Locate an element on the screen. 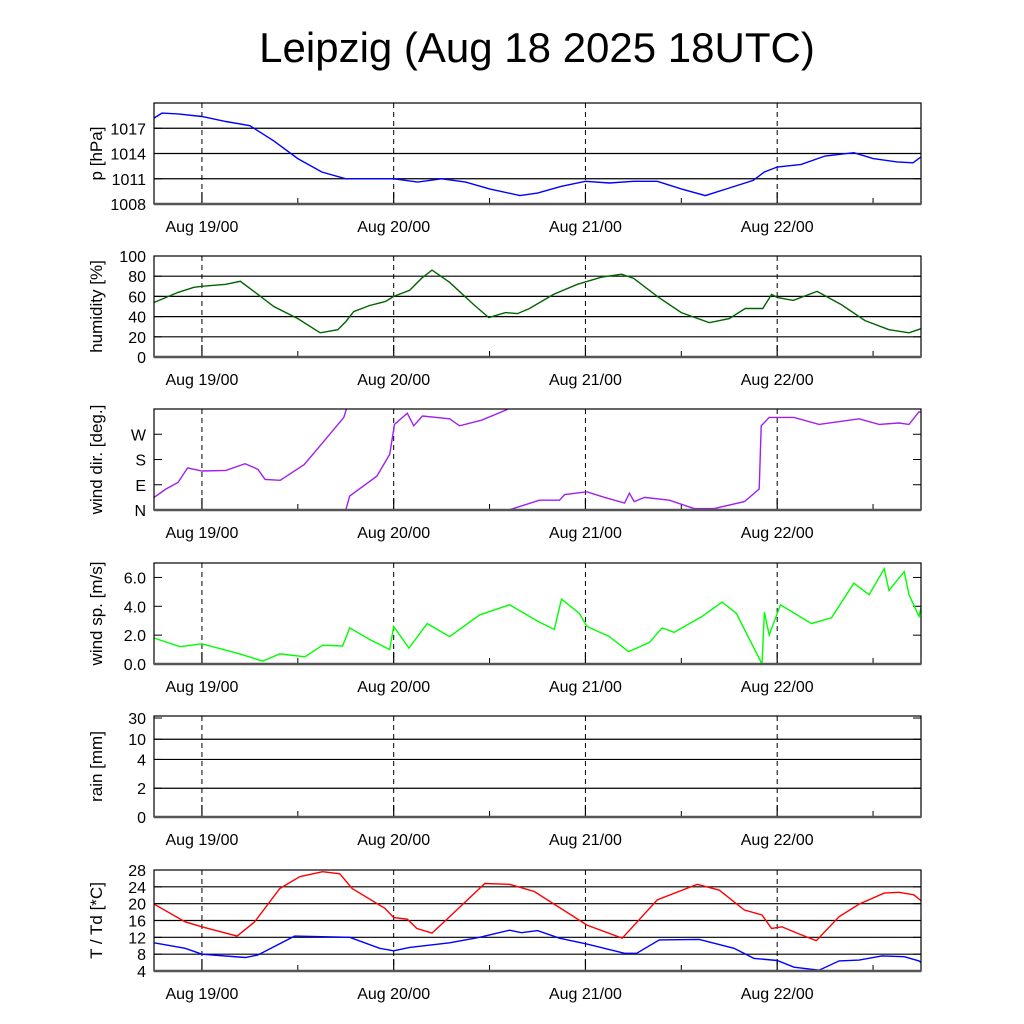 Image resolution: width=1024 pixels, height=1024 pixels. y-tick-label: 10 is located at coordinates (137, 740).